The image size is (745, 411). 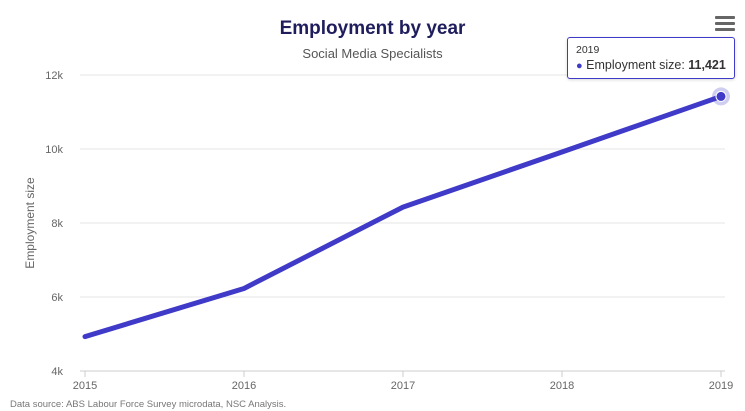 I want to click on y-tick-label: 8k, so click(x=57, y=224).